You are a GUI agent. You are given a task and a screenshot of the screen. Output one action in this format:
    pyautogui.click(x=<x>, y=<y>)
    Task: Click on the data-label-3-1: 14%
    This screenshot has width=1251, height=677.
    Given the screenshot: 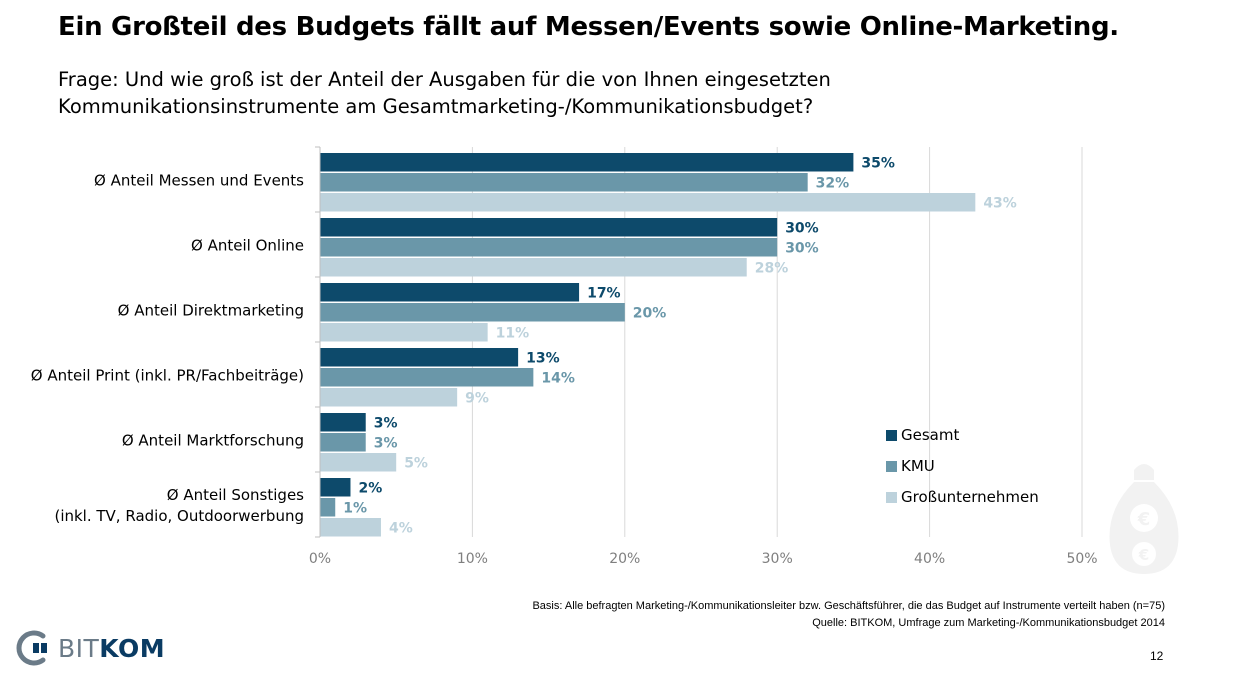 What is the action you would take?
    pyautogui.click(x=558, y=378)
    